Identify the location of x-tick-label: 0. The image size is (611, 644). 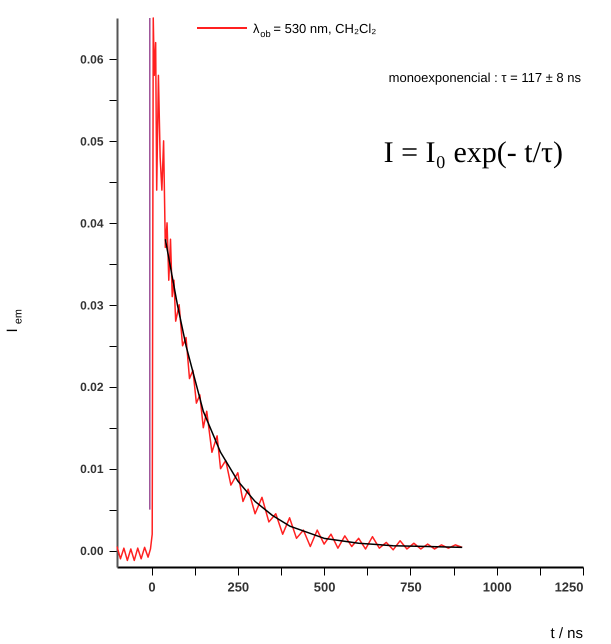
(152, 587).